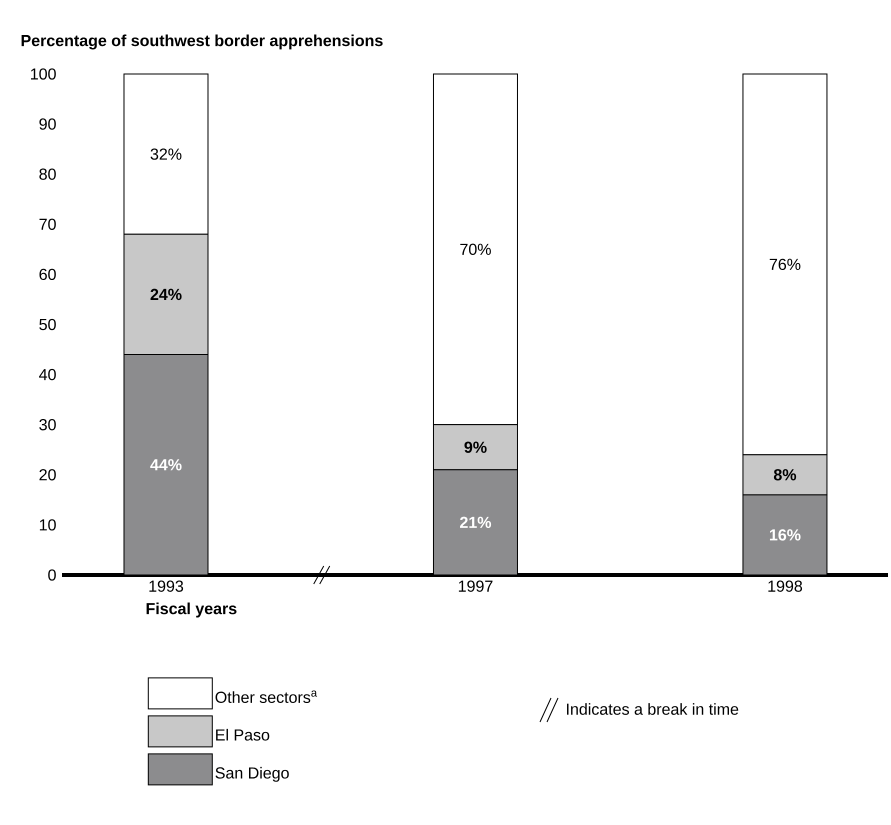 This screenshot has width=891, height=825. What do you see at coordinates (47, 324) in the screenshot?
I see `y-tick-label: 50` at bounding box center [47, 324].